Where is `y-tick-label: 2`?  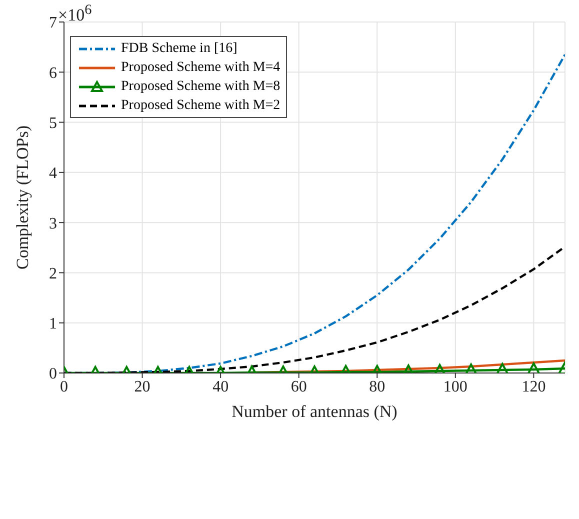
y-tick-label: 2 is located at coordinates (53, 273).